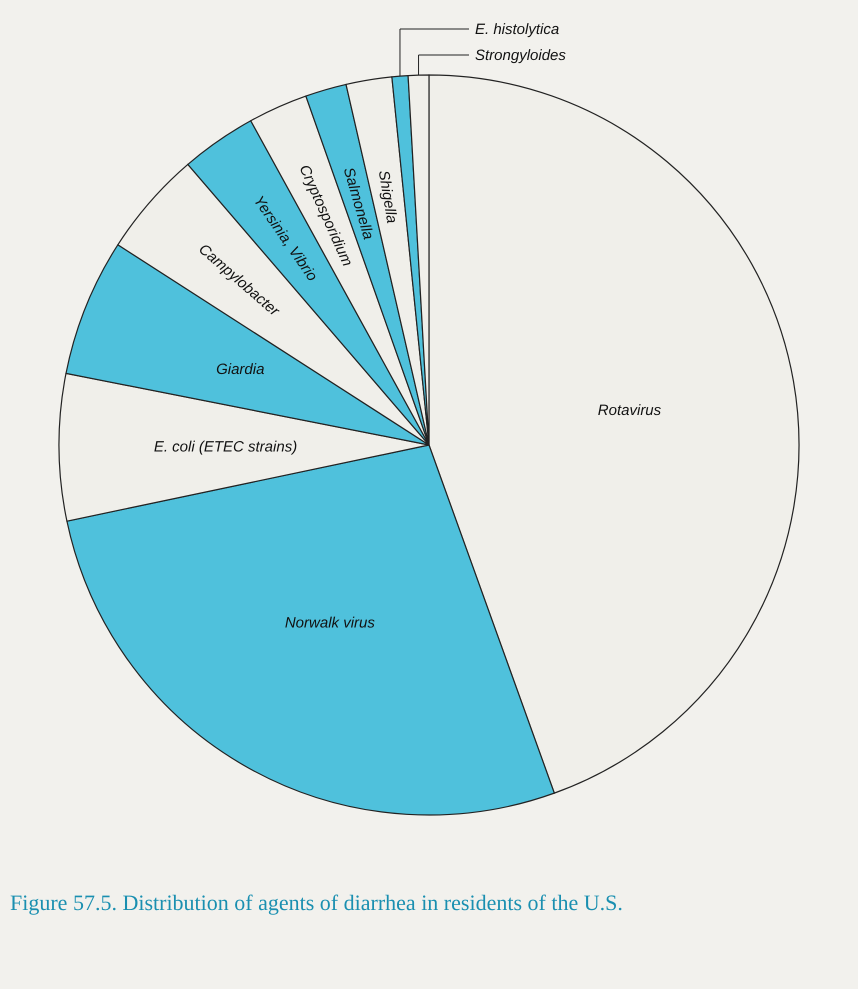 The height and width of the screenshot is (989, 858). I want to click on slice-label: E. histolytica, so click(517, 29).